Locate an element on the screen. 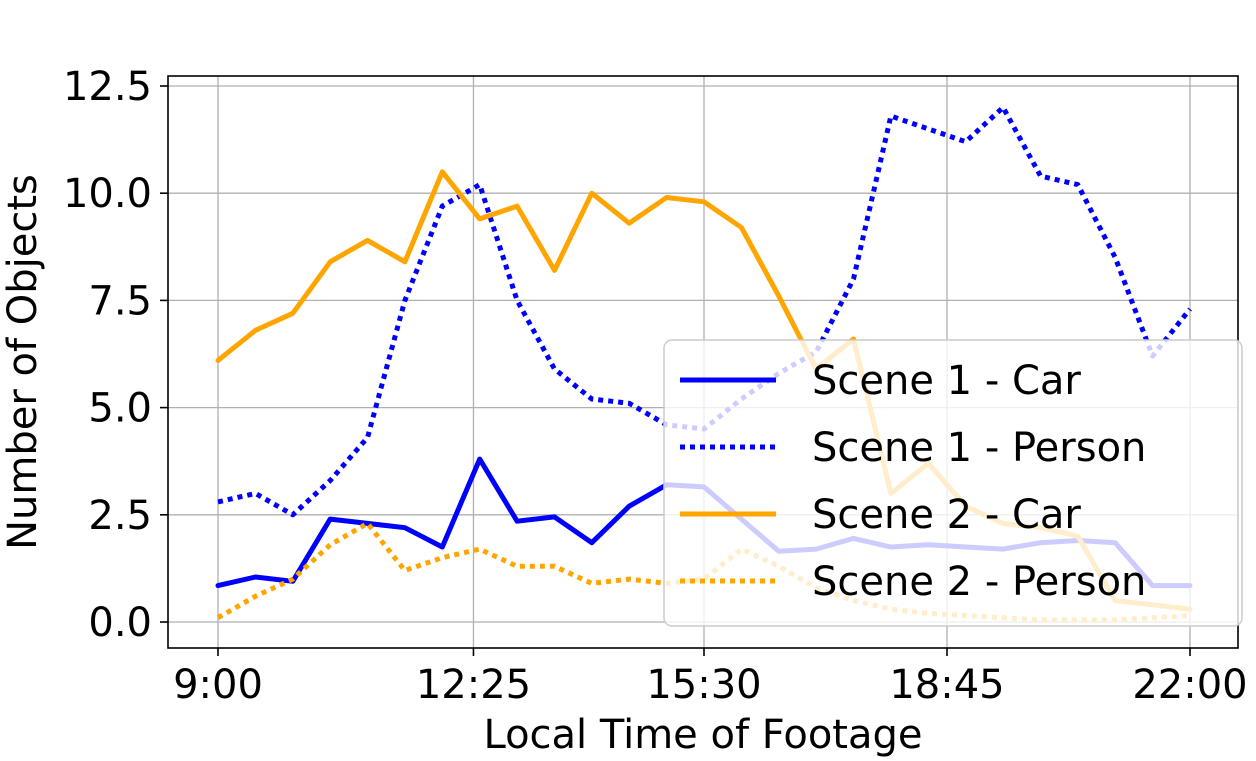 Image resolution: width=1256 pixels, height=761 pixels. y-tick-label: 0.0 is located at coordinates (120, 623).